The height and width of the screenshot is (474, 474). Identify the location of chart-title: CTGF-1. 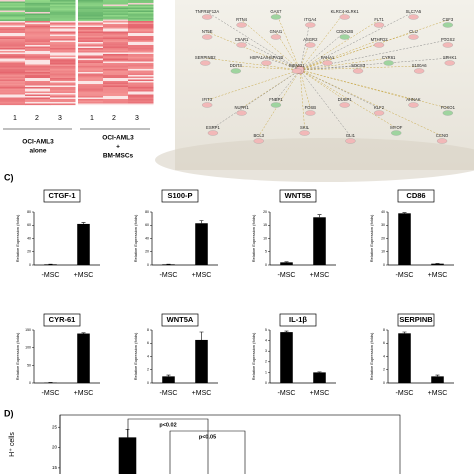
(61, 195).